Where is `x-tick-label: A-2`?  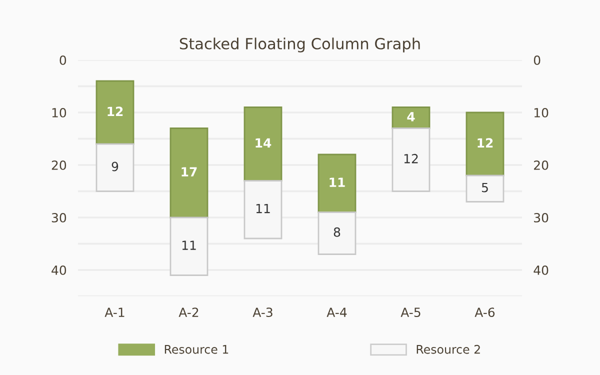 x-tick-label: A-2 is located at coordinates (188, 312).